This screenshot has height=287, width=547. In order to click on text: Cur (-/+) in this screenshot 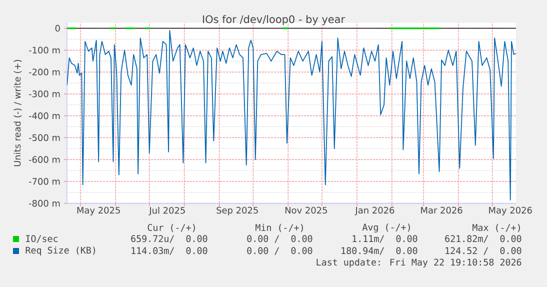, I will do `click(171, 228)`.